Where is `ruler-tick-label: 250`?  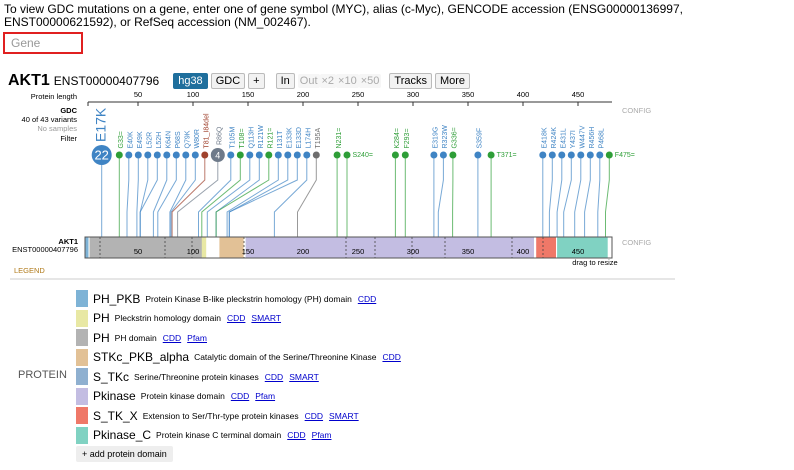
ruler-tick-label: 250 is located at coordinates (358, 94).